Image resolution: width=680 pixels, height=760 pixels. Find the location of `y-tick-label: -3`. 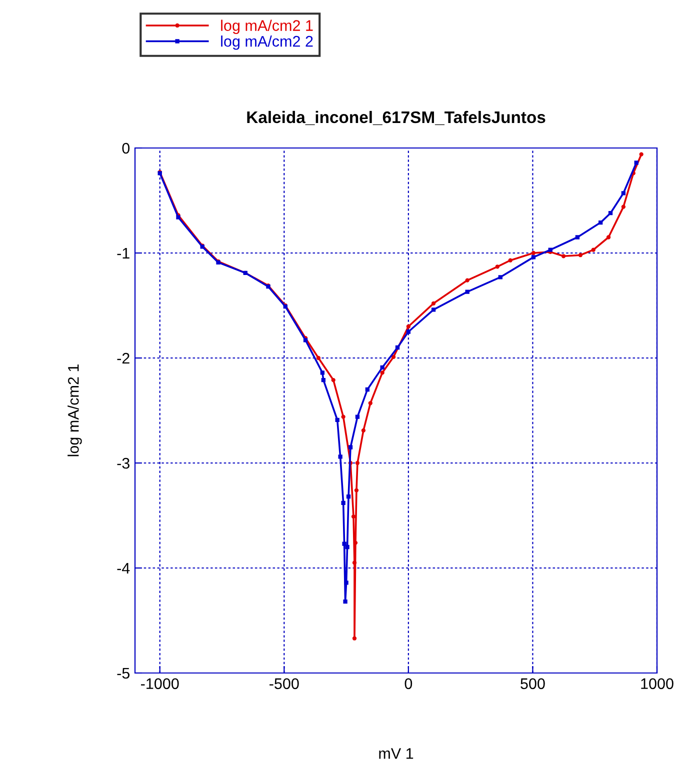

y-tick-label: -3 is located at coordinates (123, 463).